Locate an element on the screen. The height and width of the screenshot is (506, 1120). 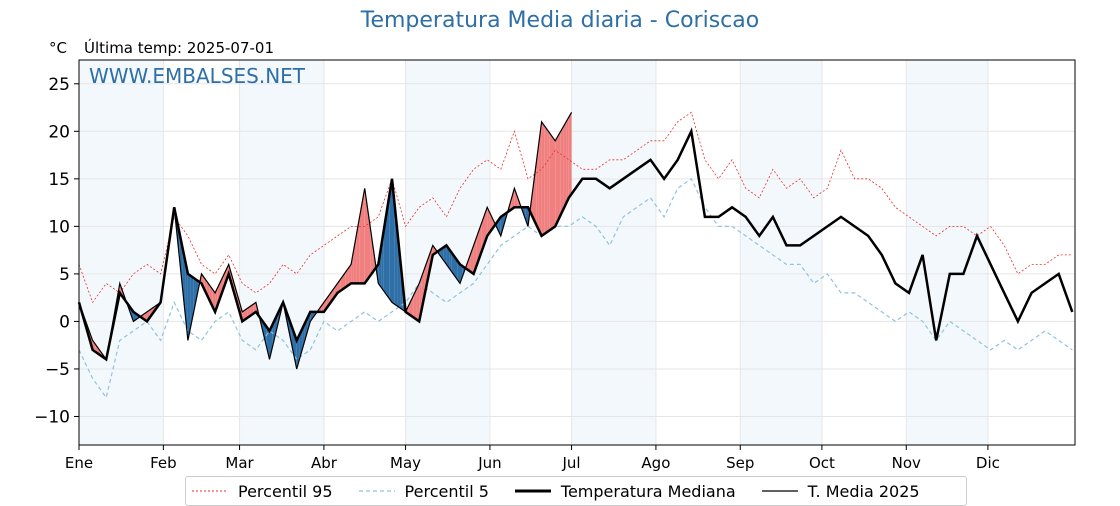
x-tick-label: Mar is located at coordinates (239, 463).